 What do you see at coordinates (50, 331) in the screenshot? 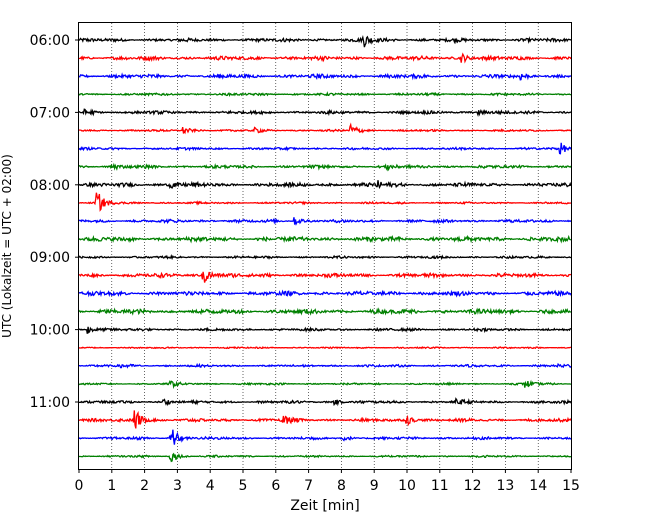
I see `y-tick-label: 10:00` at bounding box center [50, 331].